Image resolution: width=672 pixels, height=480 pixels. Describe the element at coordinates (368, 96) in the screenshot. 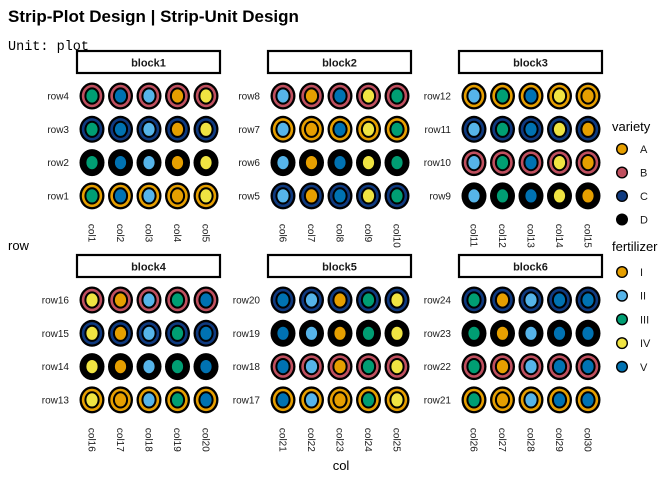

I see `plot-point-row8-col9` at that location.